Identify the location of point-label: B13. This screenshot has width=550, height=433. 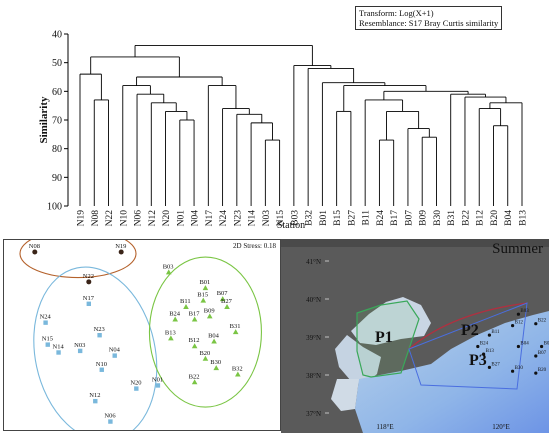
(170, 332).